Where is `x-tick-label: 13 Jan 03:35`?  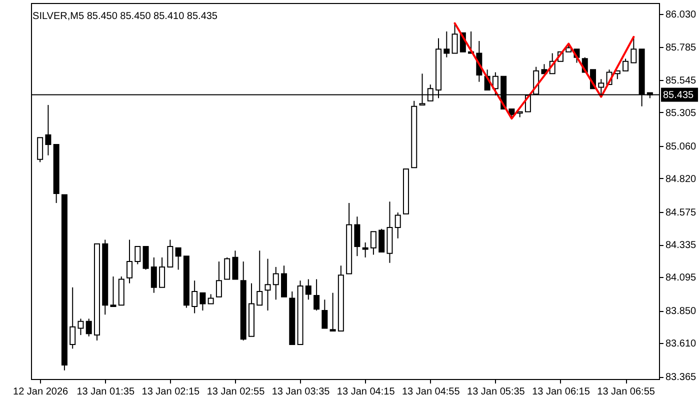 x-tick-label: 13 Jan 03:35 is located at coordinates (301, 392).